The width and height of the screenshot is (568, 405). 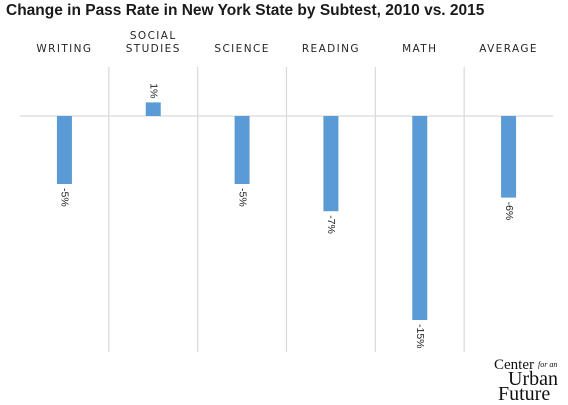 I want to click on bar-writing, so click(x=64, y=150).